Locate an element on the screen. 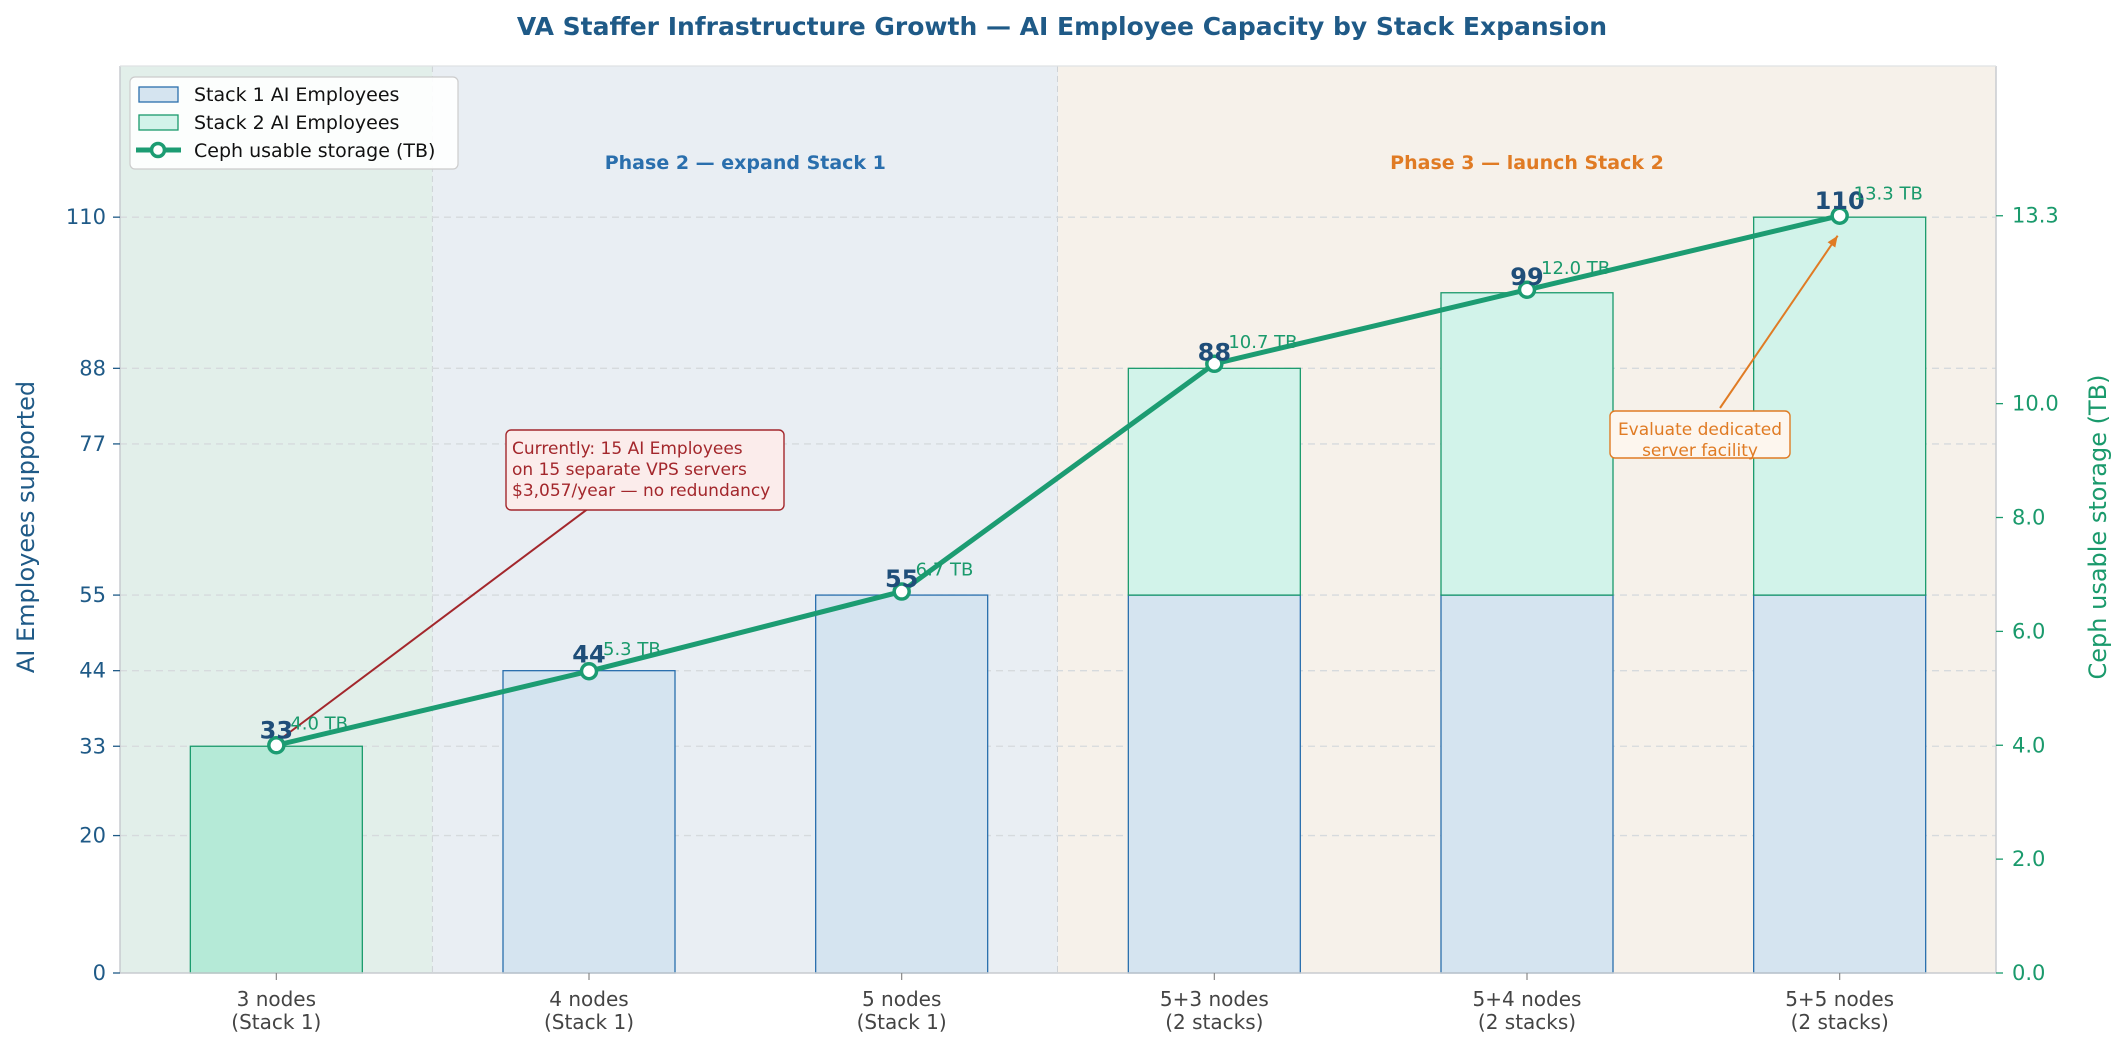 The height and width of the screenshot is (1049, 2125). legend-swatch-marker is located at coordinates (158, 150).